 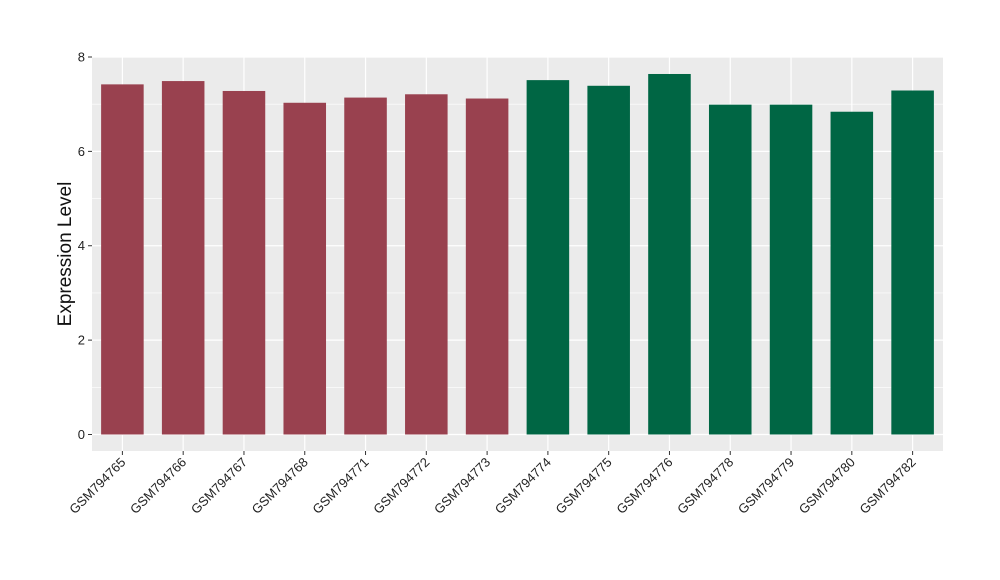 What do you see at coordinates (81, 340) in the screenshot?
I see `y-tick-label: 2` at bounding box center [81, 340].